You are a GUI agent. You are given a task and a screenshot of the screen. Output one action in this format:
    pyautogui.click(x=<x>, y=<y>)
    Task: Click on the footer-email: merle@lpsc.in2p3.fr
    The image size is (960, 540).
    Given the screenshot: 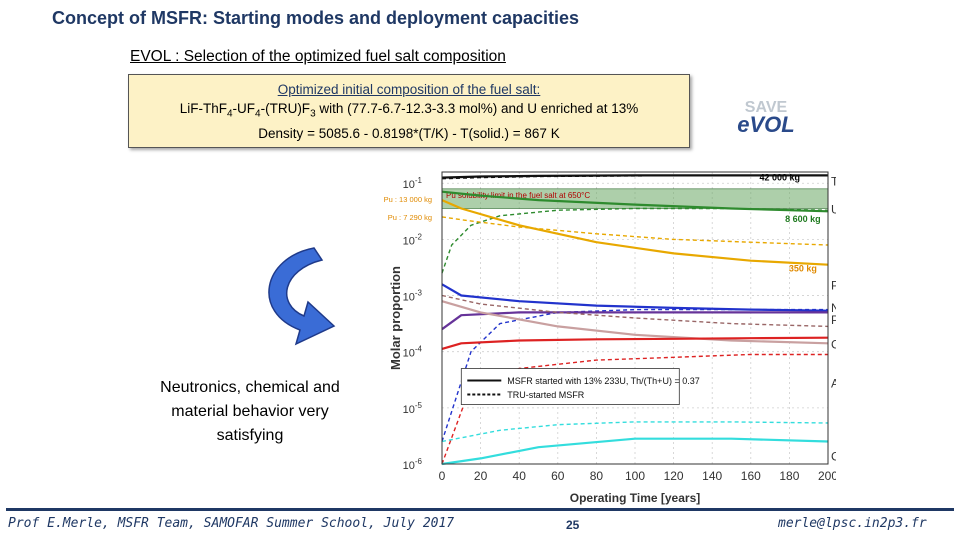 What is the action you would take?
    pyautogui.click(x=852, y=523)
    